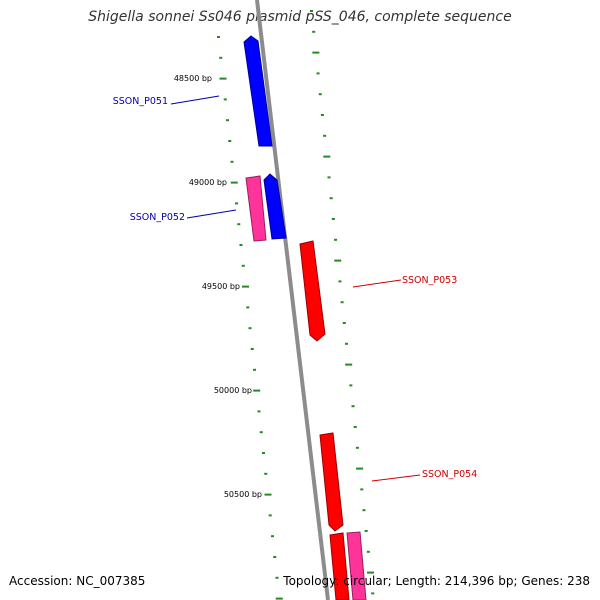 This screenshot has width=600, height=600. I want to click on scale-label-49000: 49000 bp, so click(208, 182).